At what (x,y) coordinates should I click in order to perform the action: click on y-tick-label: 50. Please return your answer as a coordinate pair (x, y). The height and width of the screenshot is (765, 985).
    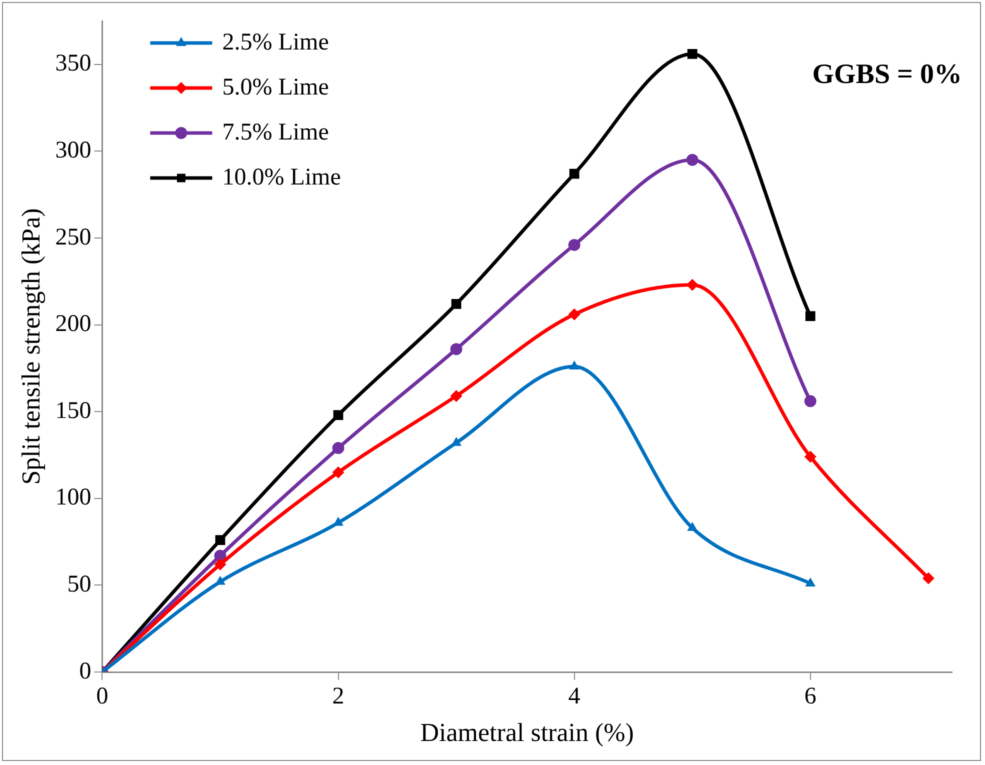
    Looking at the image, I should click on (79, 584).